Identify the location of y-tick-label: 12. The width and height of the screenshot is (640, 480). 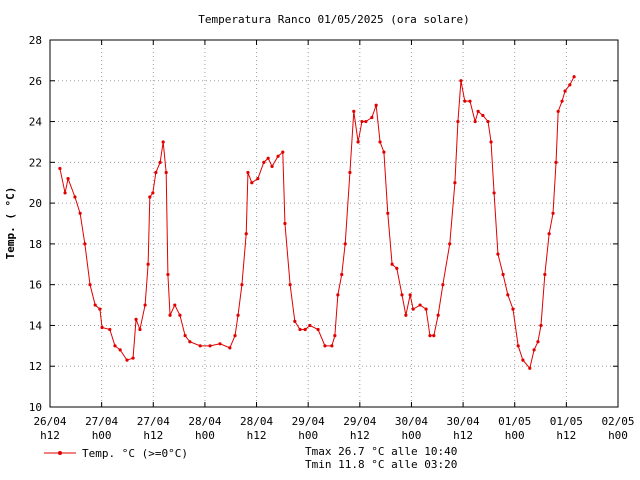
(35, 366).